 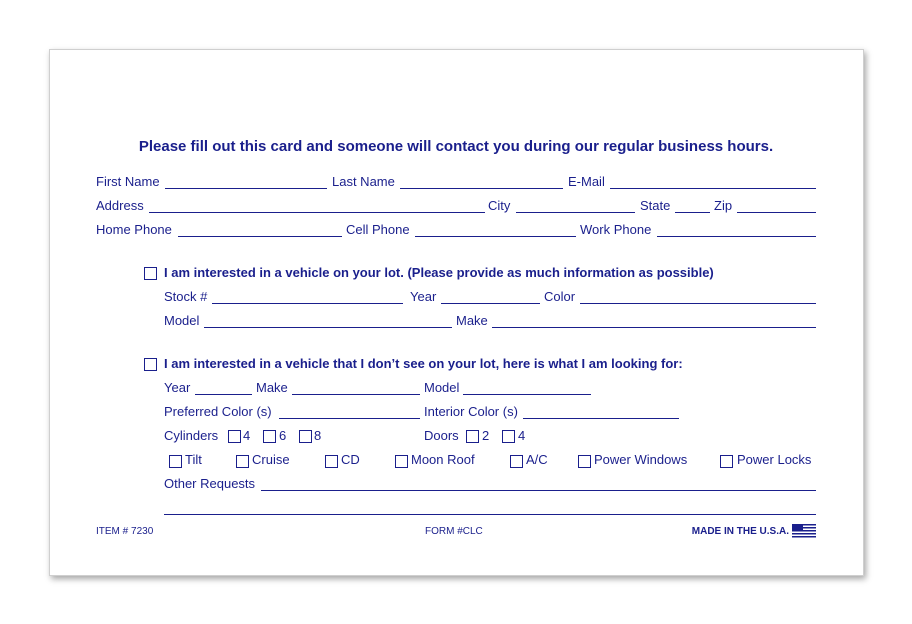 I want to click on on-lot-checkbox, so click(x=150, y=273).